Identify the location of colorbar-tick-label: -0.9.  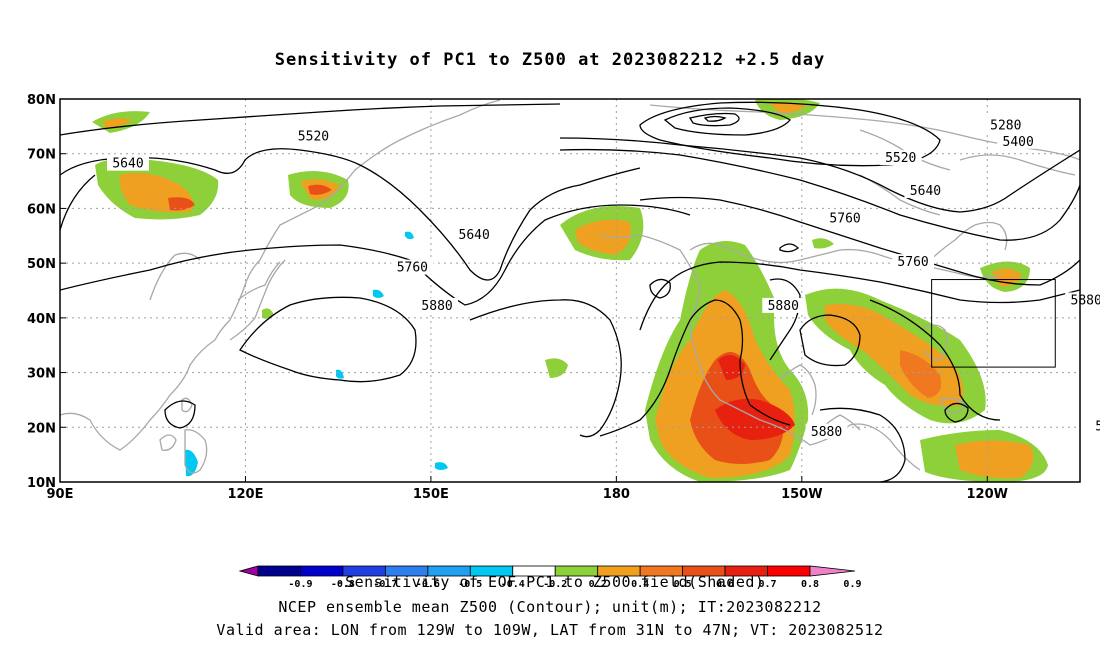
(300, 584).